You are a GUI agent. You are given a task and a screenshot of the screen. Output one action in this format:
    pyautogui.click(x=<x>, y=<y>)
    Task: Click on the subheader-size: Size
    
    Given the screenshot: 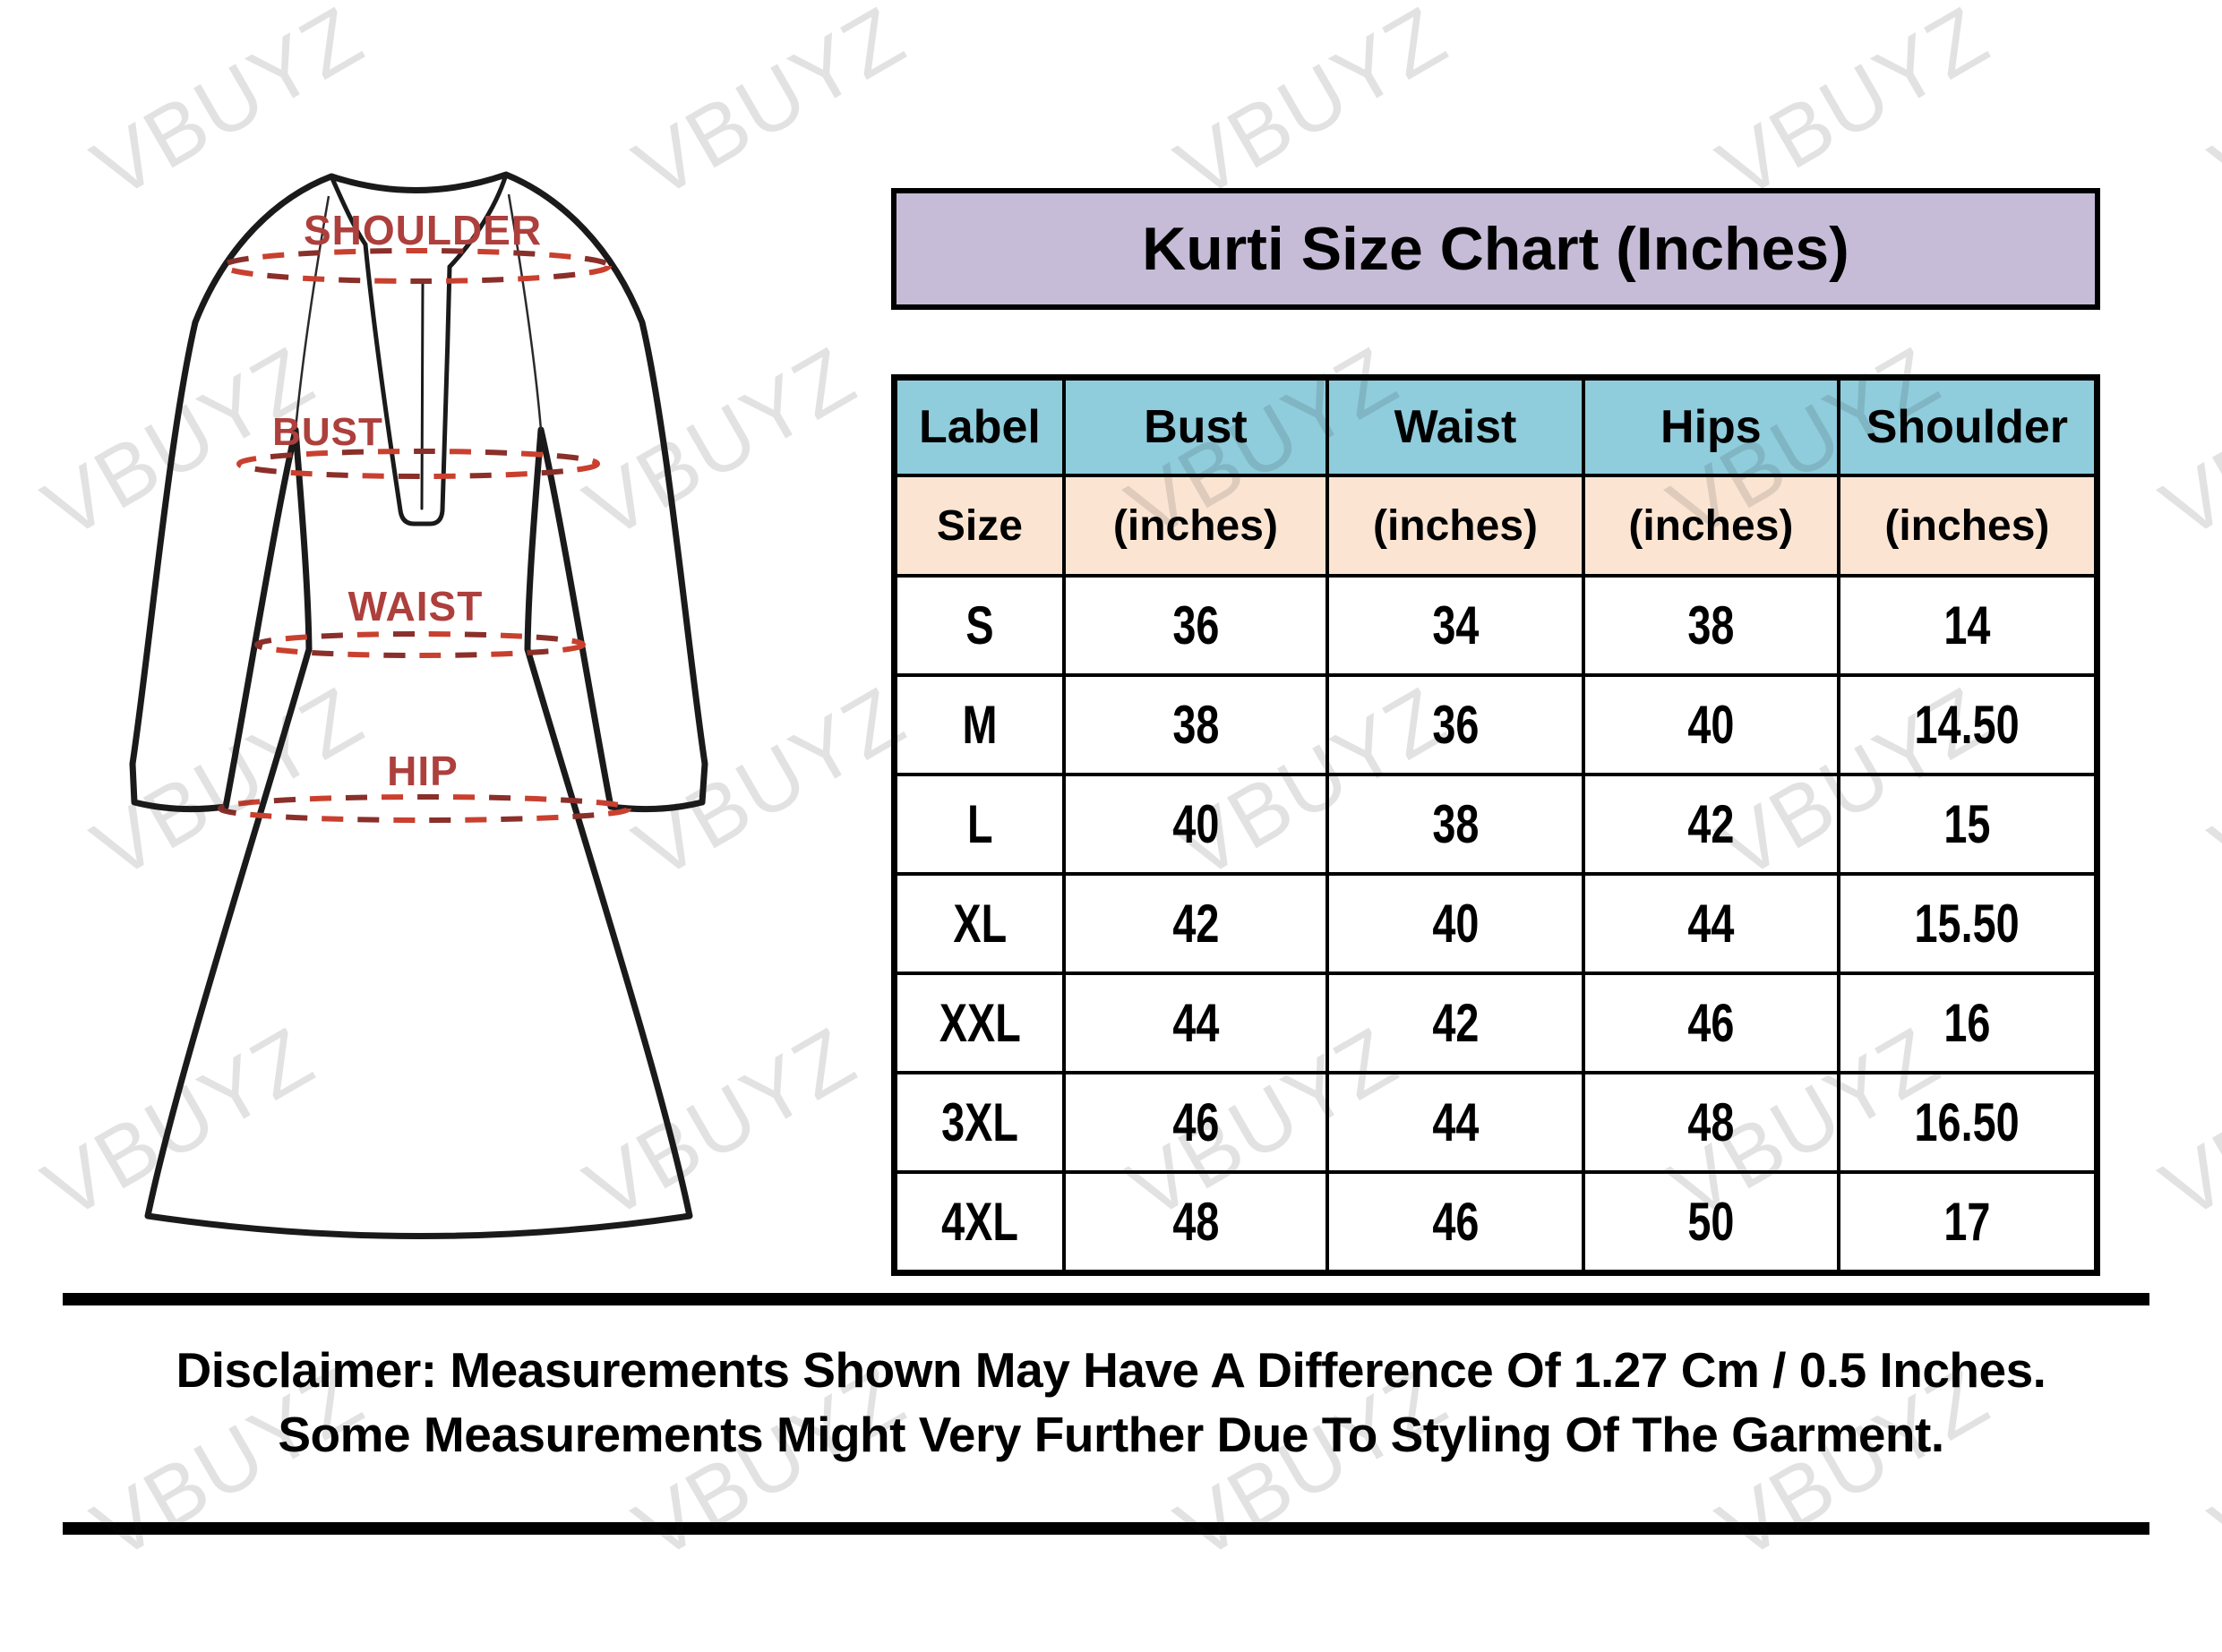 What is the action you would take?
    pyautogui.click(x=979, y=526)
    